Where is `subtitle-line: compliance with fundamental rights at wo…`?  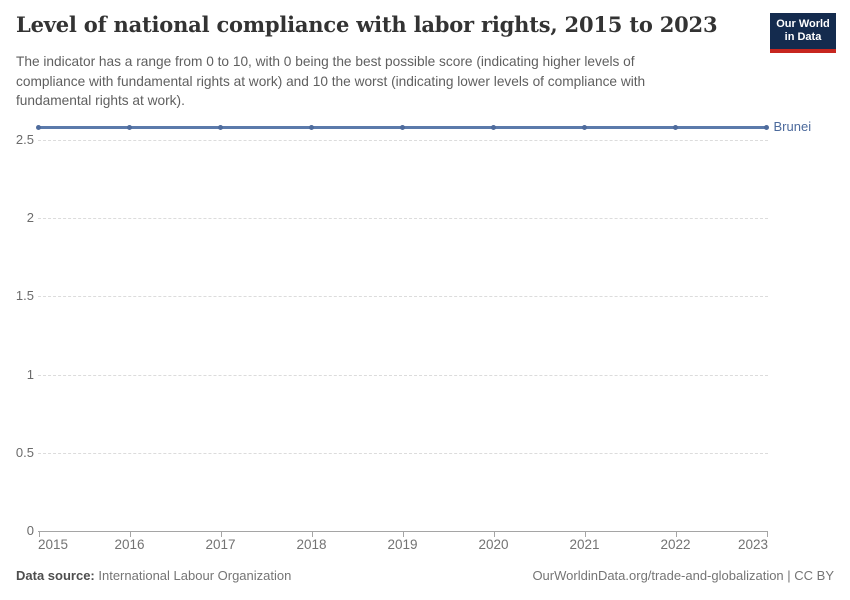
subtitle-line: compliance with fundamental rights at wo… is located at coordinates (331, 81).